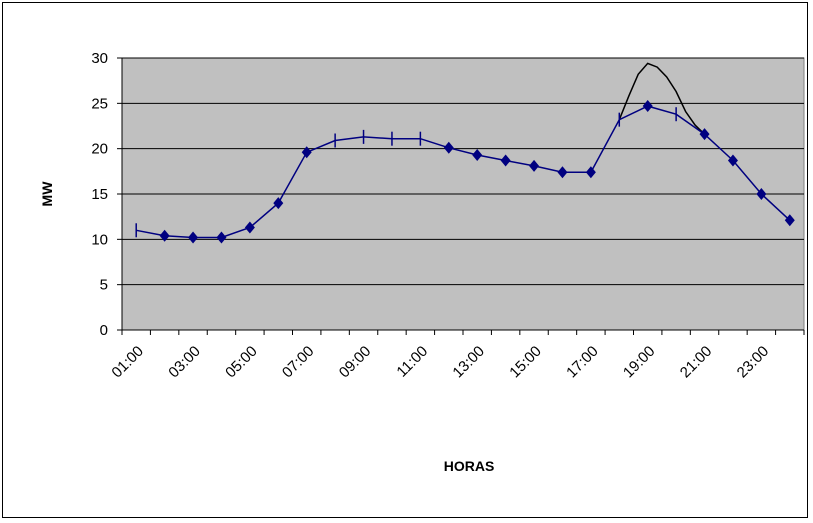 Image resolution: width=813 pixels, height=523 pixels. Describe the element at coordinates (582, 362) in the screenshot. I see `x-tick-label: 17:00` at that location.